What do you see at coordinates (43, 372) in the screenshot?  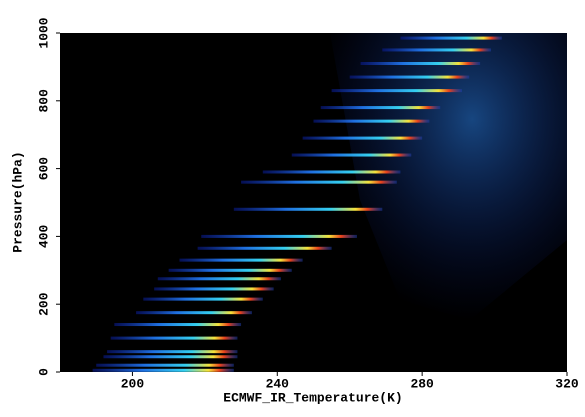 I see `y-tick-label: 0` at bounding box center [43, 372].